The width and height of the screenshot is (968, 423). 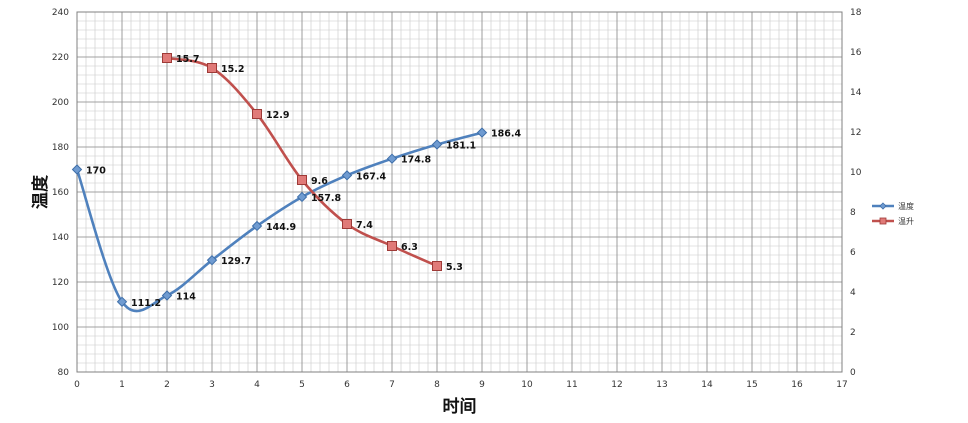 What do you see at coordinates (853, 293) in the screenshot?
I see `y2-tick-label: 4` at bounding box center [853, 293].